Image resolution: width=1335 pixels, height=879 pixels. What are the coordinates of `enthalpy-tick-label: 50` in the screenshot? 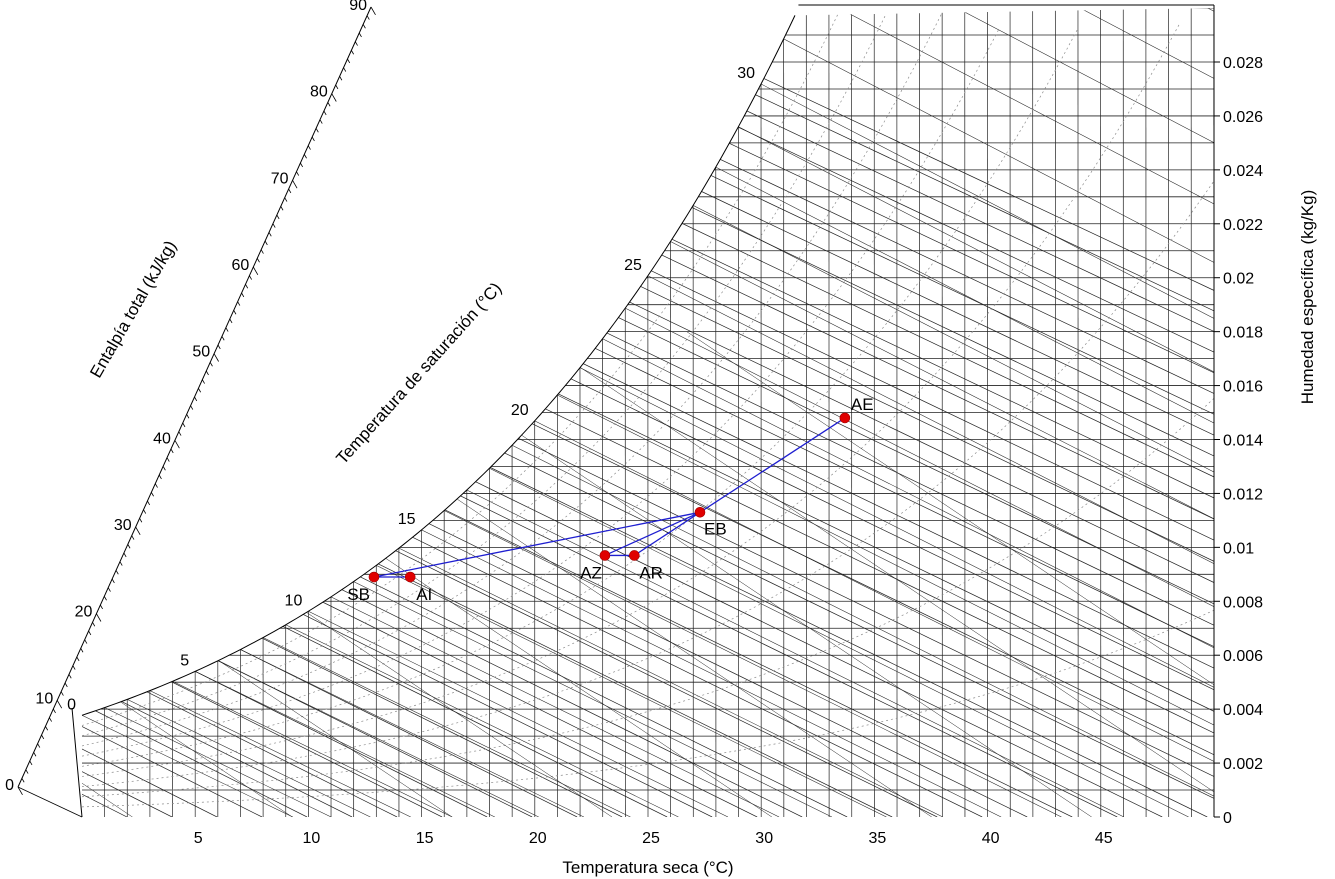 It's located at (201, 352).